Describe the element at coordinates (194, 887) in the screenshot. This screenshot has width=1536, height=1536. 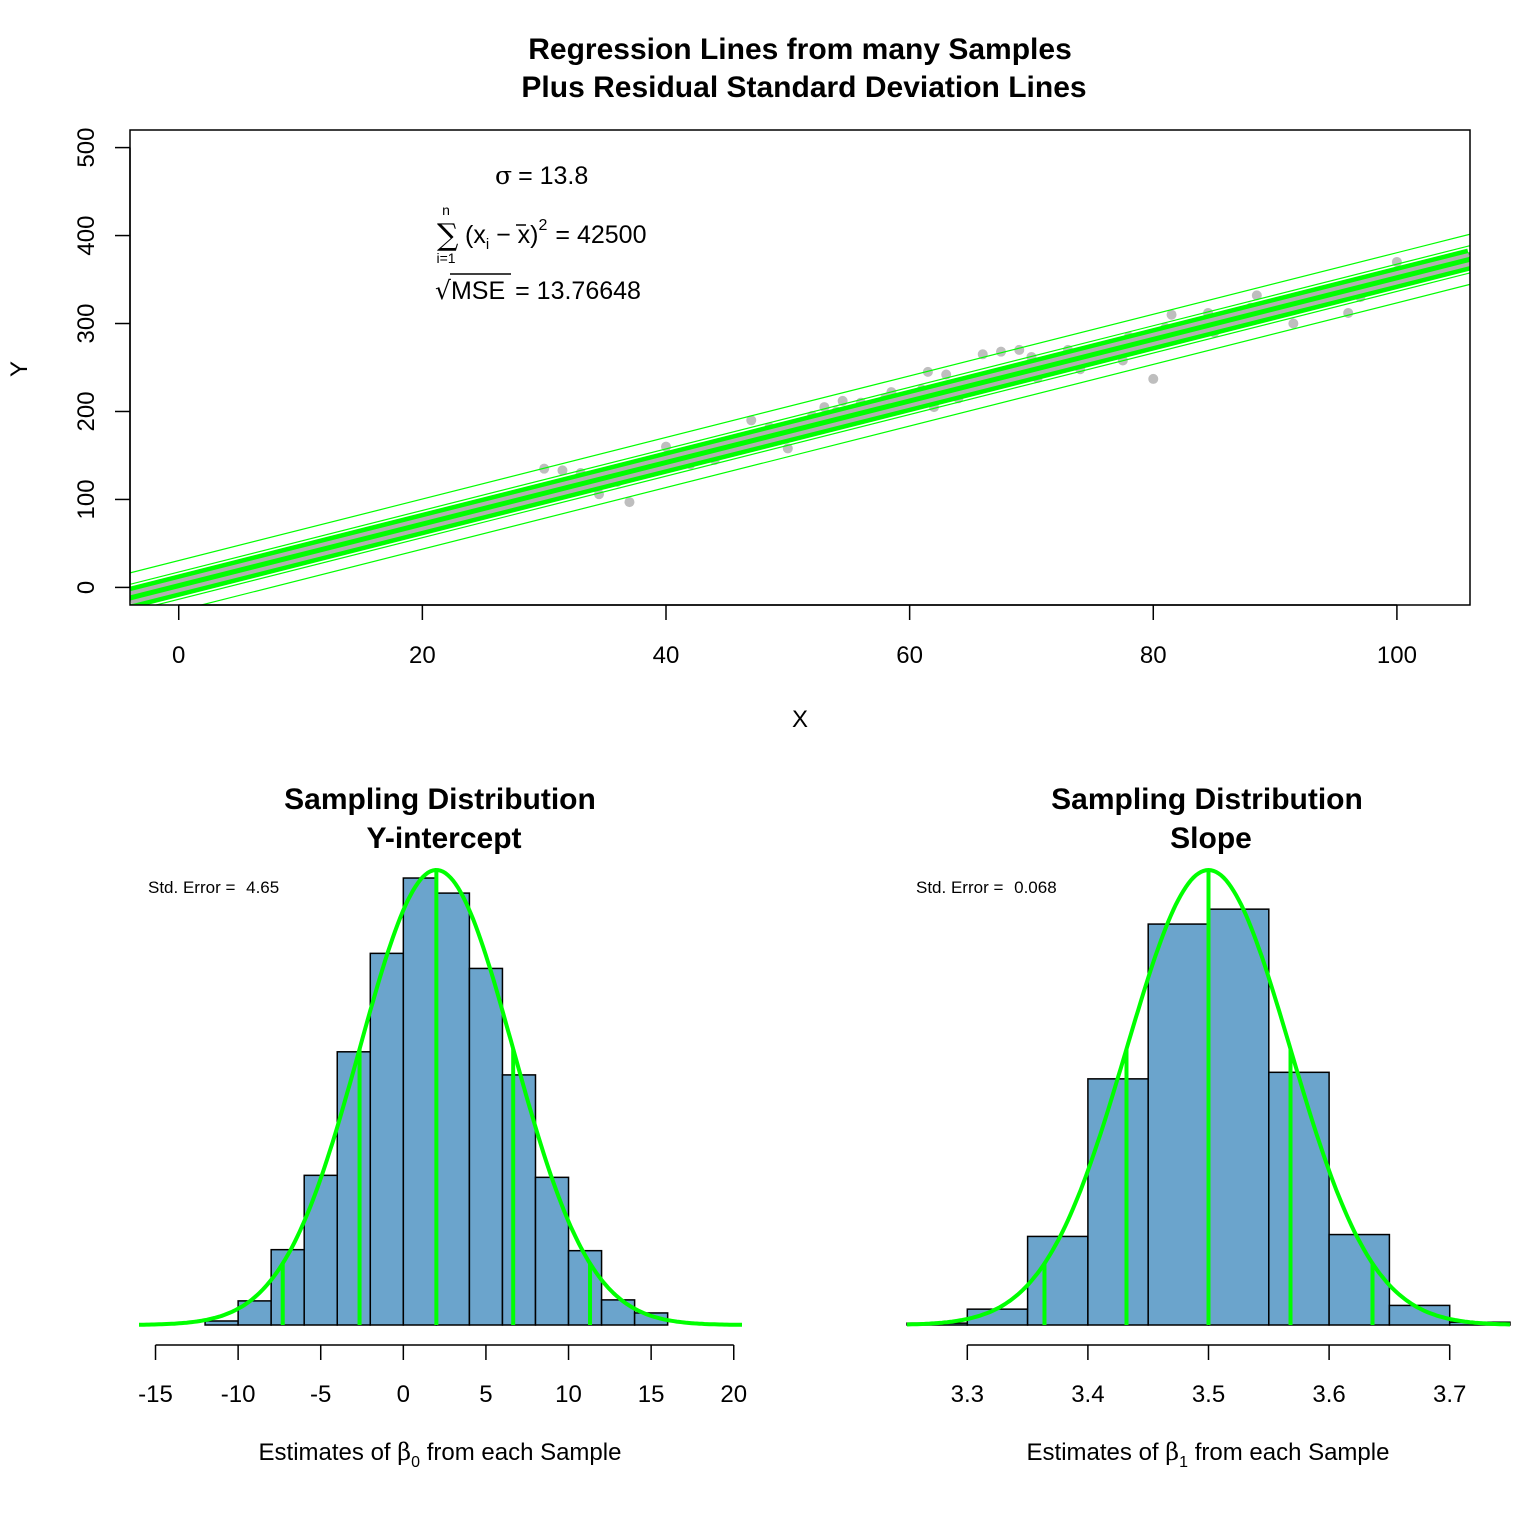
I see `intercept-std-error-label: Std. Error =` at that location.